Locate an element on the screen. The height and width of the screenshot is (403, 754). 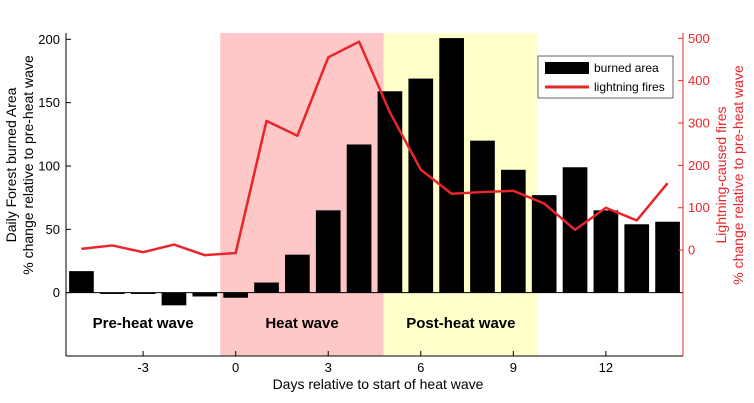
y-left-tick-label: 150 is located at coordinates (49, 102).